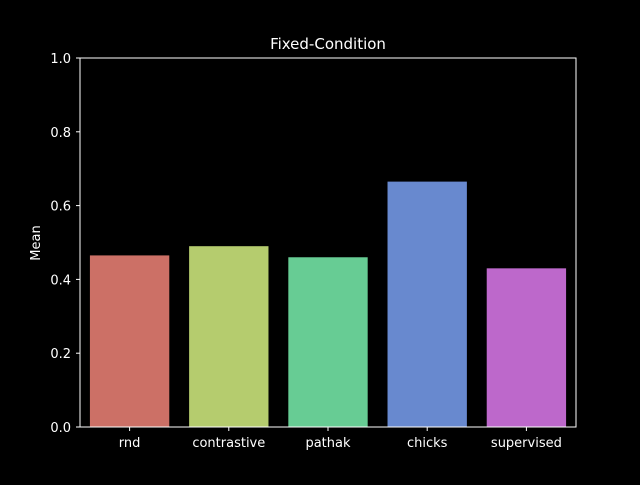 The image size is (640, 485). I want to click on x-tick-label: contrastive, so click(228, 443).